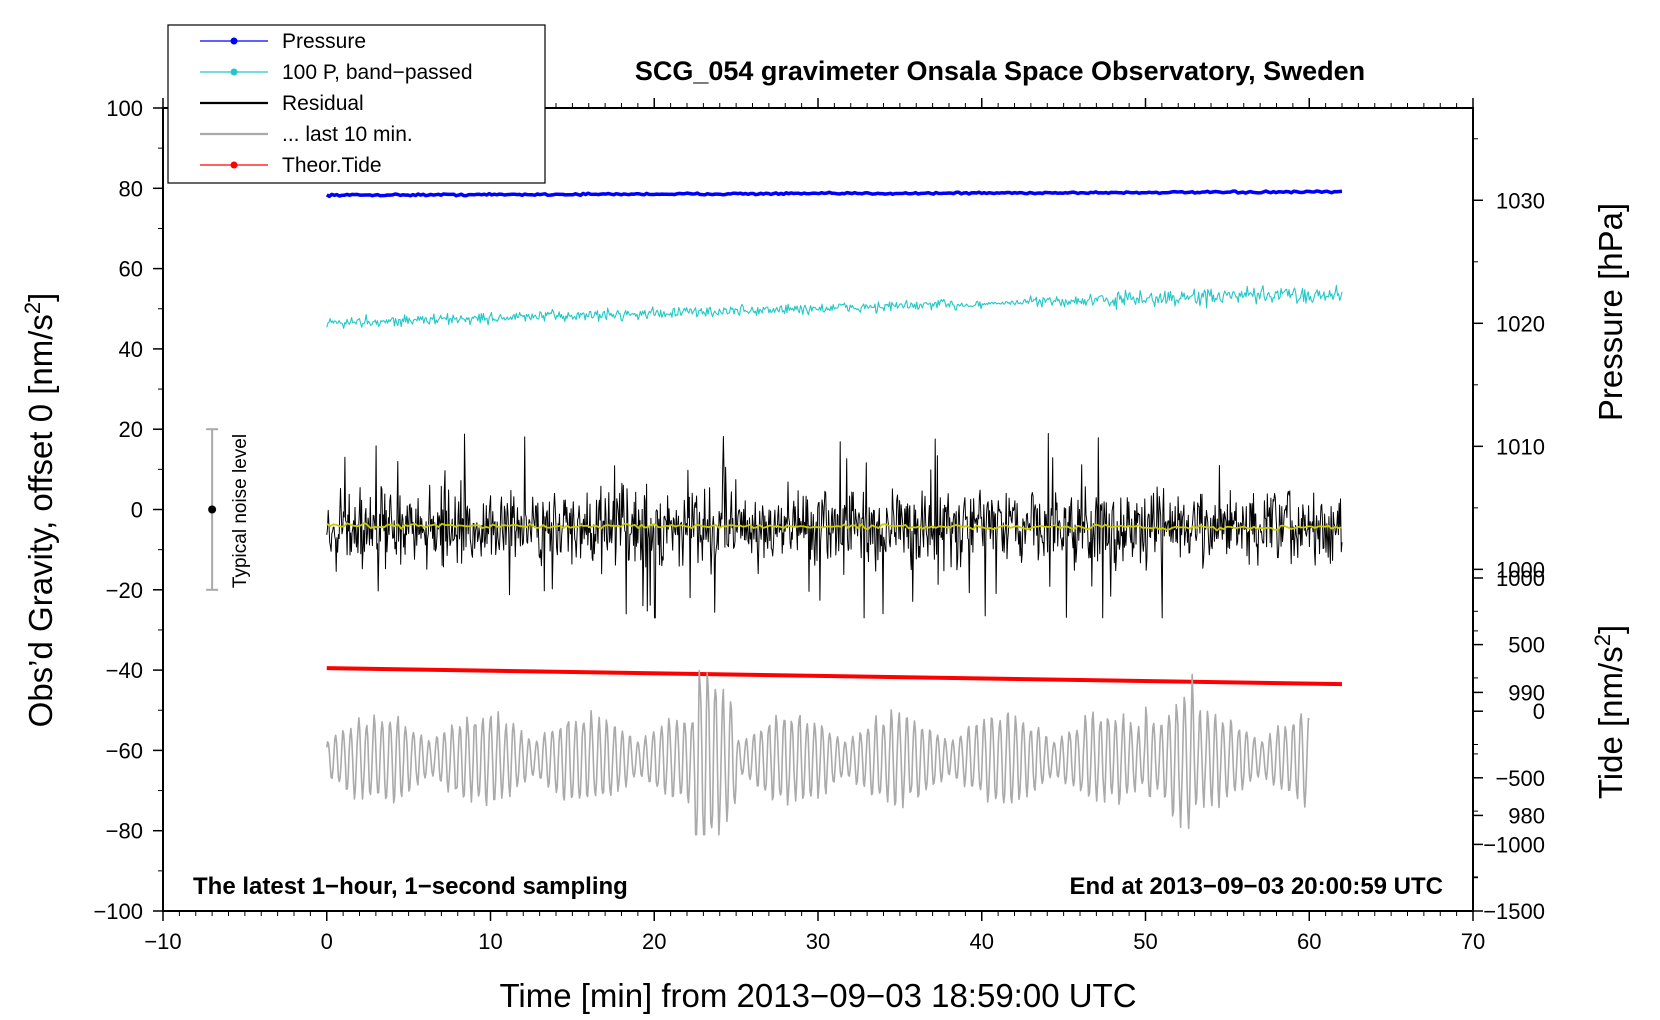 Image resolution: width=1660 pixels, height=1020 pixels. What do you see at coordinates (818, 752) in the screenshot?
I see `series-last-10-min` at bounding box center [818, 752].